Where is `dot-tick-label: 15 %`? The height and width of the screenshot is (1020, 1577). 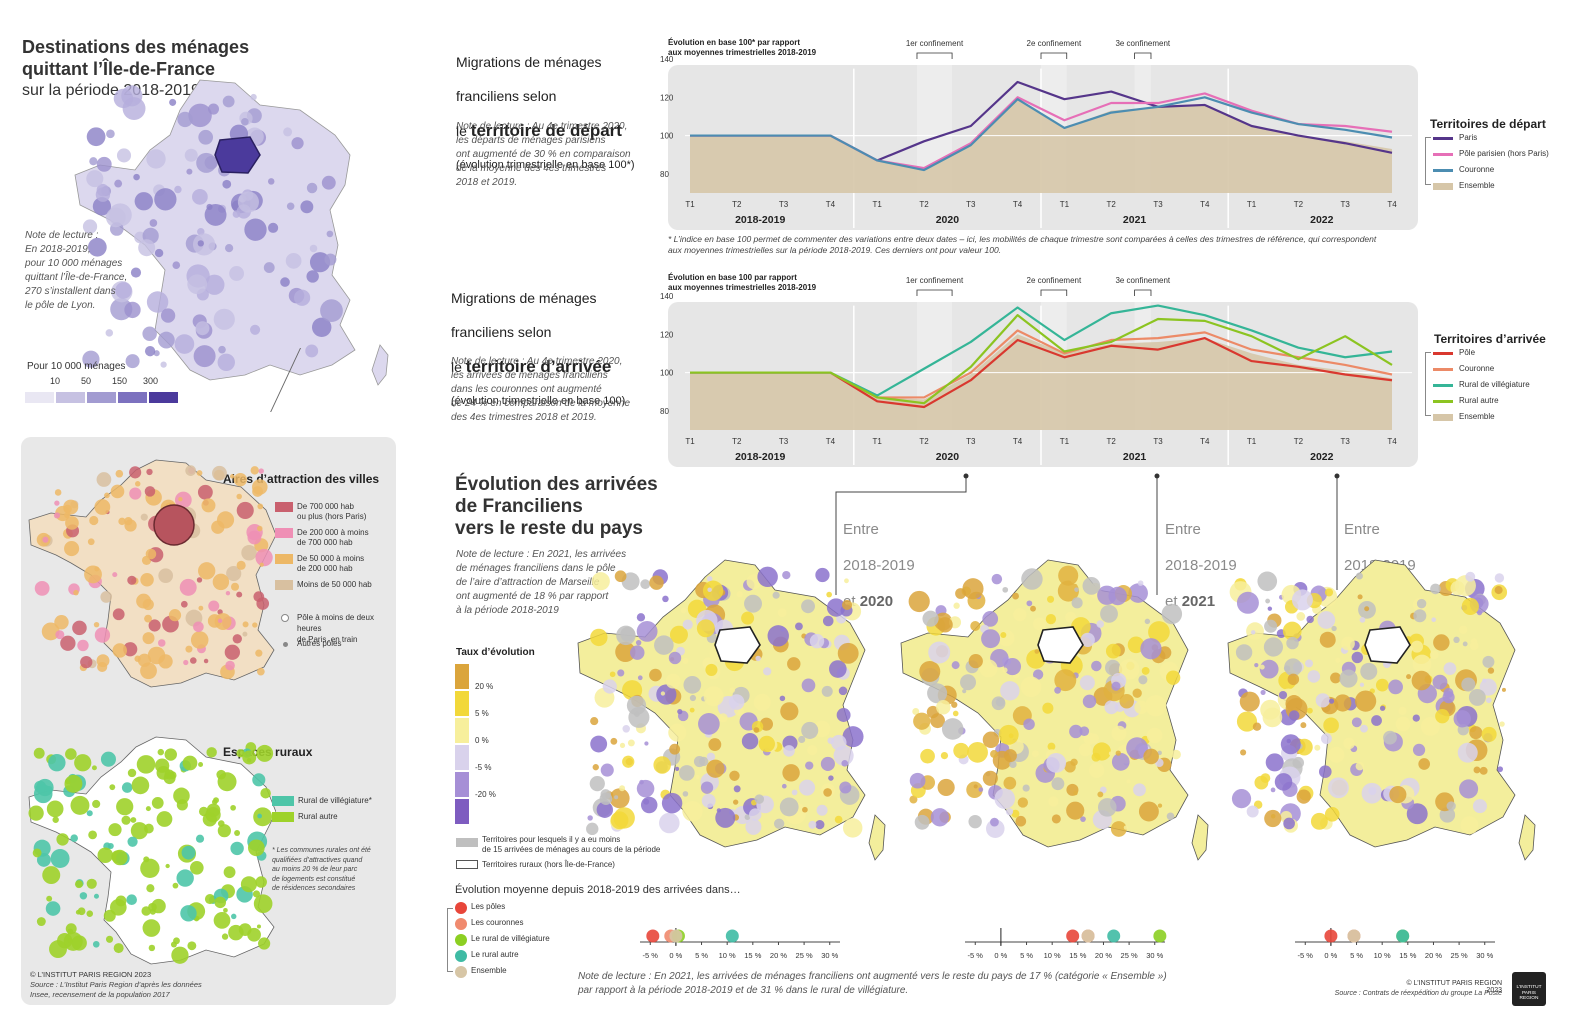 dot-tick-label: 15 % is located at coordinates (1407, 955).